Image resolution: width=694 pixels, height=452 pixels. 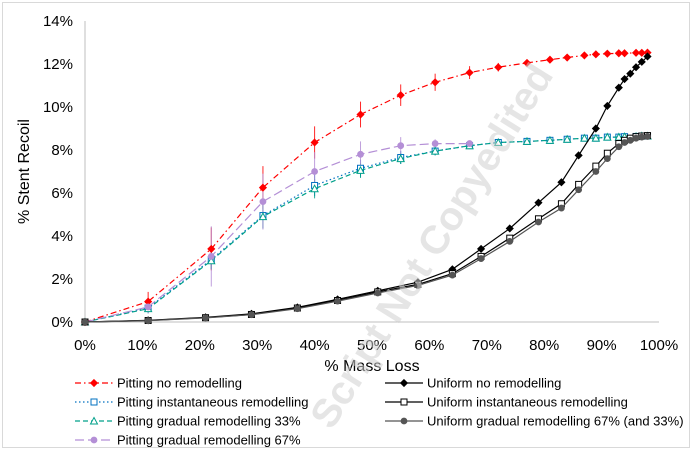 What do you see at coordinates (62, 236) in the screenshot?
I see `y-tick-label: 4%` at bounding box center [62, 236].